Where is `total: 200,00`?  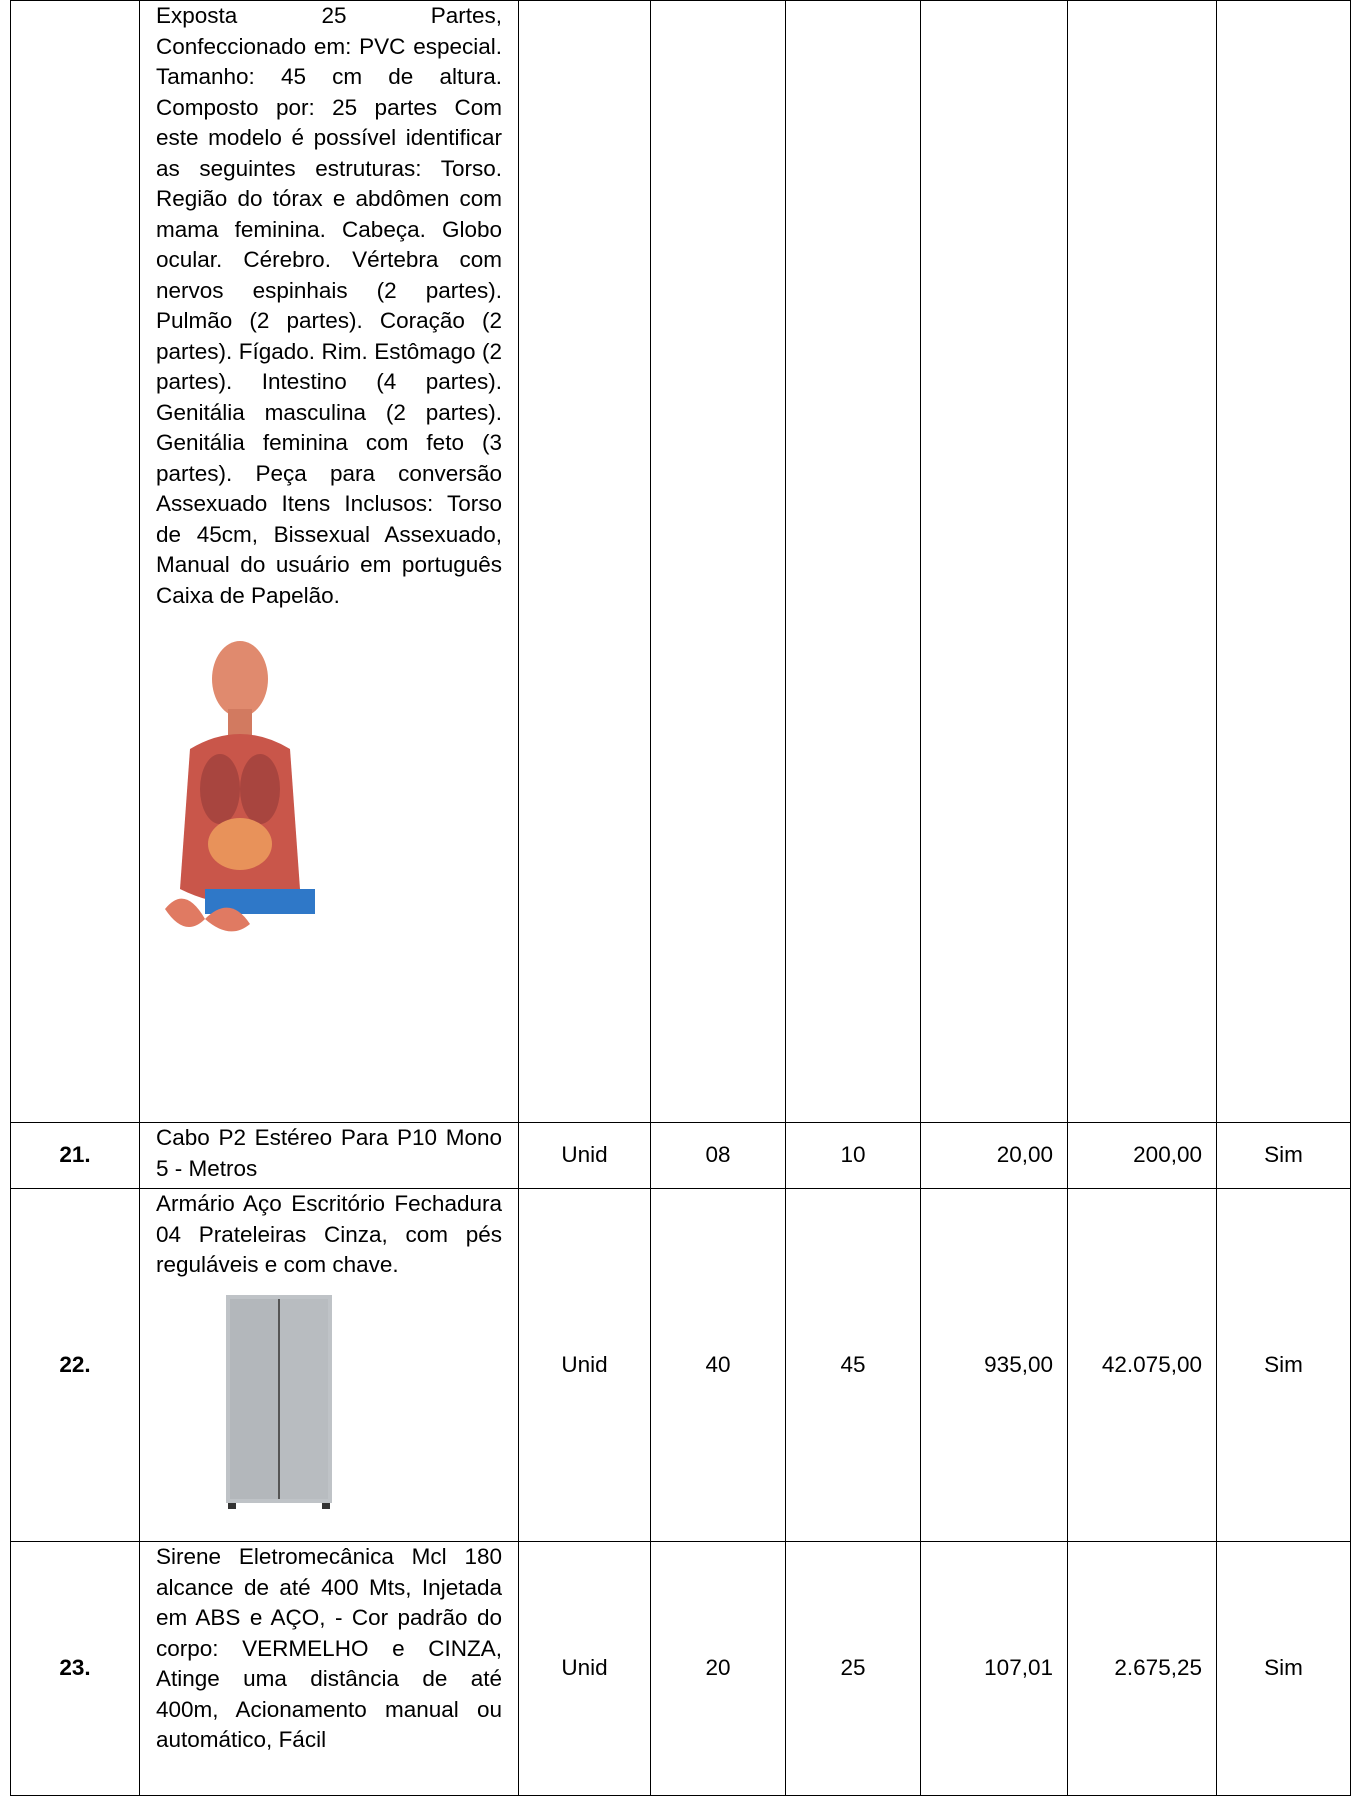
total: 200,00 is located at coordinates (1142, 1155).